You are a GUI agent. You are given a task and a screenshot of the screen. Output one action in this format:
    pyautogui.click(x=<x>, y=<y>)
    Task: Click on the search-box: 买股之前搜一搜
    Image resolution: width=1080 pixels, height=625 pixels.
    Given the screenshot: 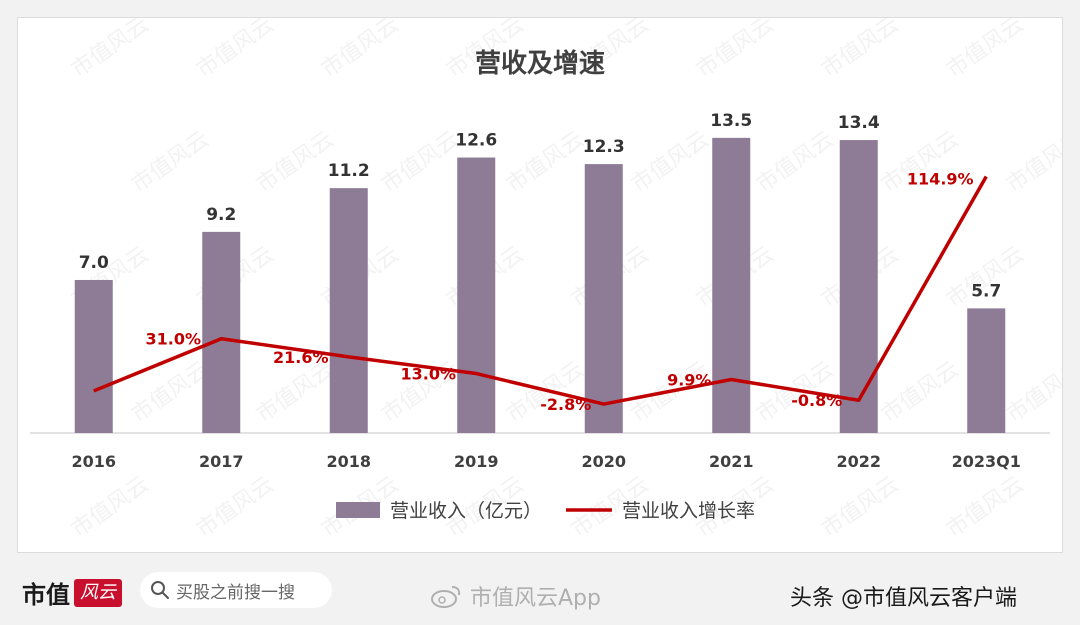 What is the action you would take?
    pyautogui.click(x=236, y=590)
    